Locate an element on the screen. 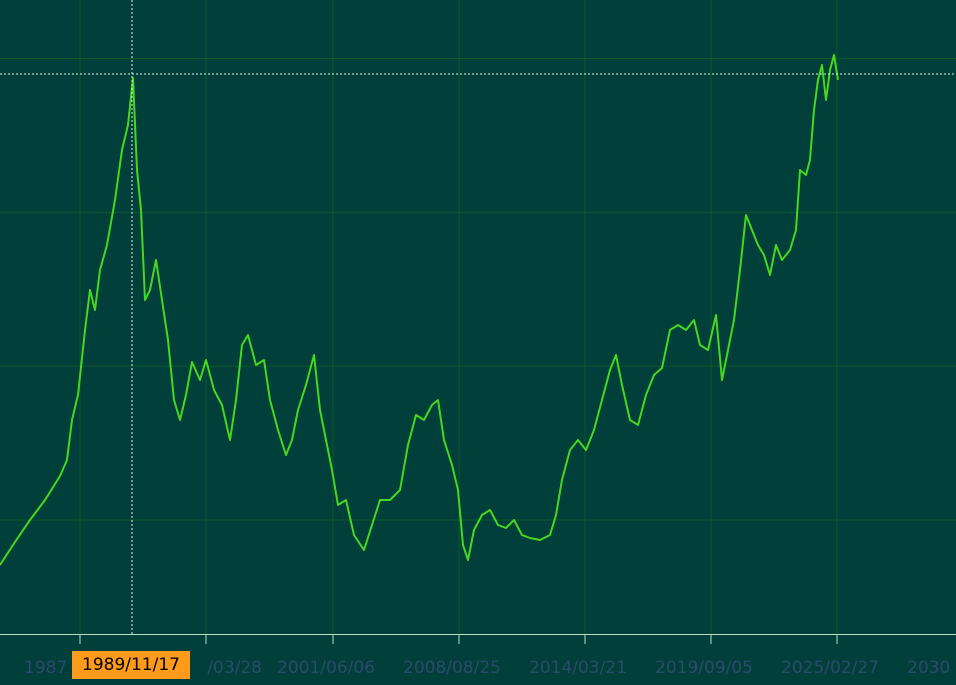  crosshair-label-box is located at coordinates (131, 665).